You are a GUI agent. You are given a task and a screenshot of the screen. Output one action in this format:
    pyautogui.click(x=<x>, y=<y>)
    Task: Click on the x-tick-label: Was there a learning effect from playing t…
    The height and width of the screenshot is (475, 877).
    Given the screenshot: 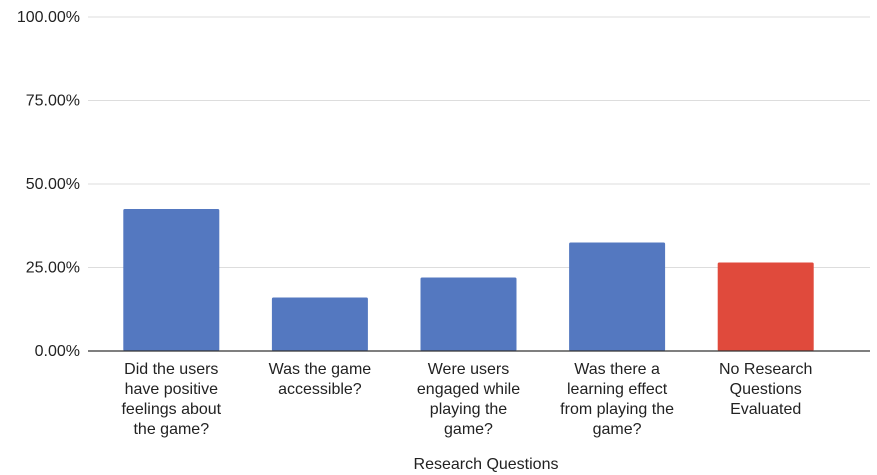 What is the action you would take?
    pyautogui.click(x=617, y=399)
    